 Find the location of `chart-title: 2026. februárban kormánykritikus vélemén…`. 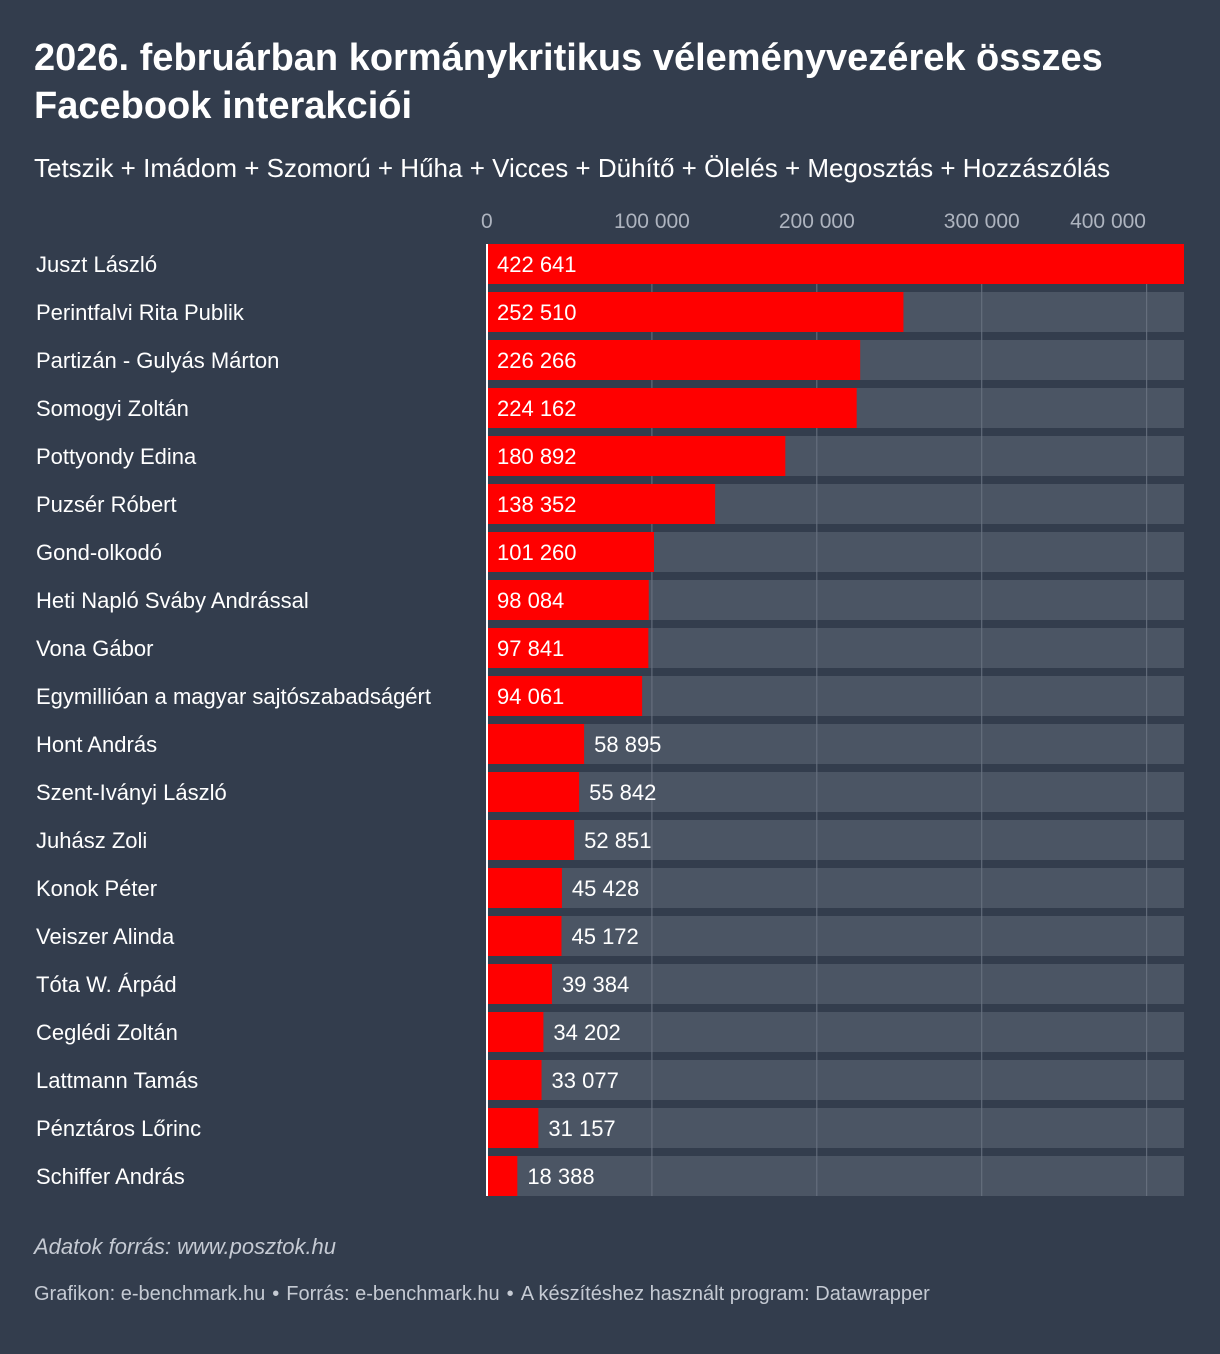

chart-title: 2026. februárban kormánykritikus vélemén… is located at coordinates (568, 82).